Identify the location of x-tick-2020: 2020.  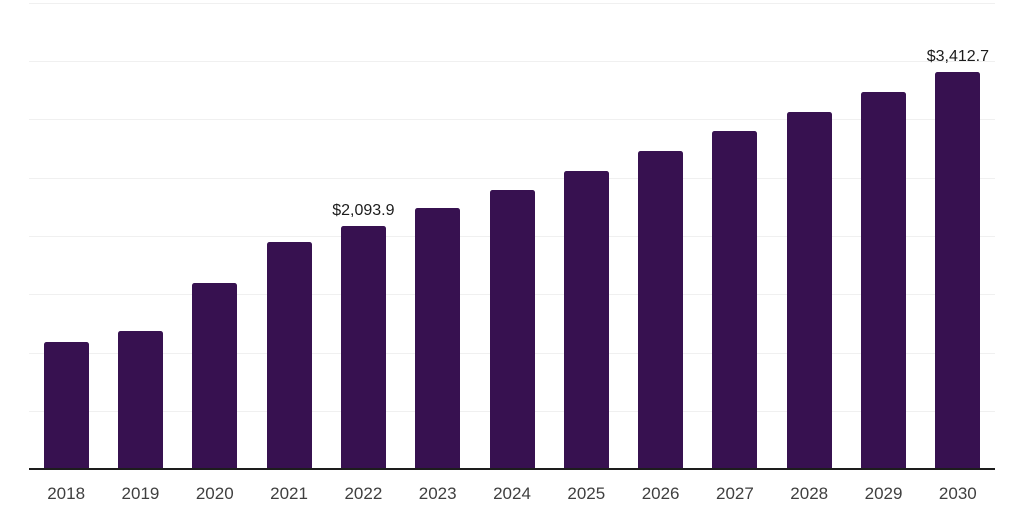
(214, 493).